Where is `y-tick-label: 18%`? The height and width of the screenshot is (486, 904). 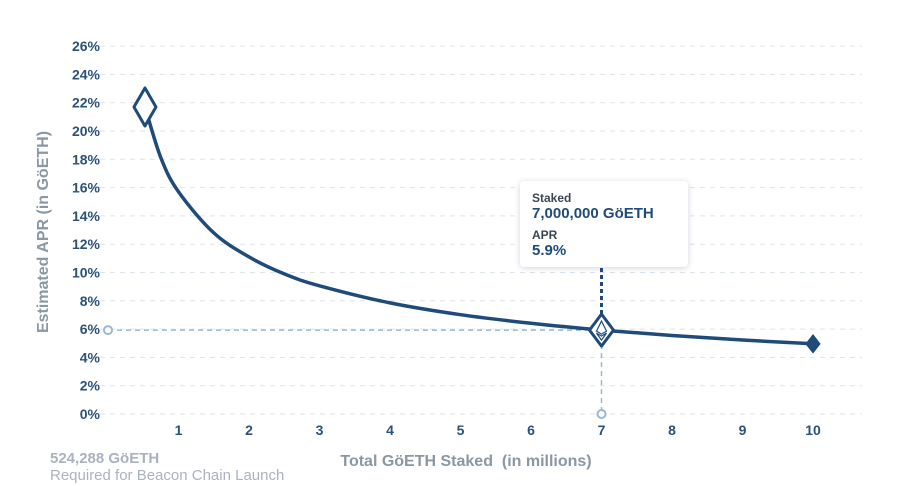
y-tick-label: 18% is located at coordinates (86, 159).